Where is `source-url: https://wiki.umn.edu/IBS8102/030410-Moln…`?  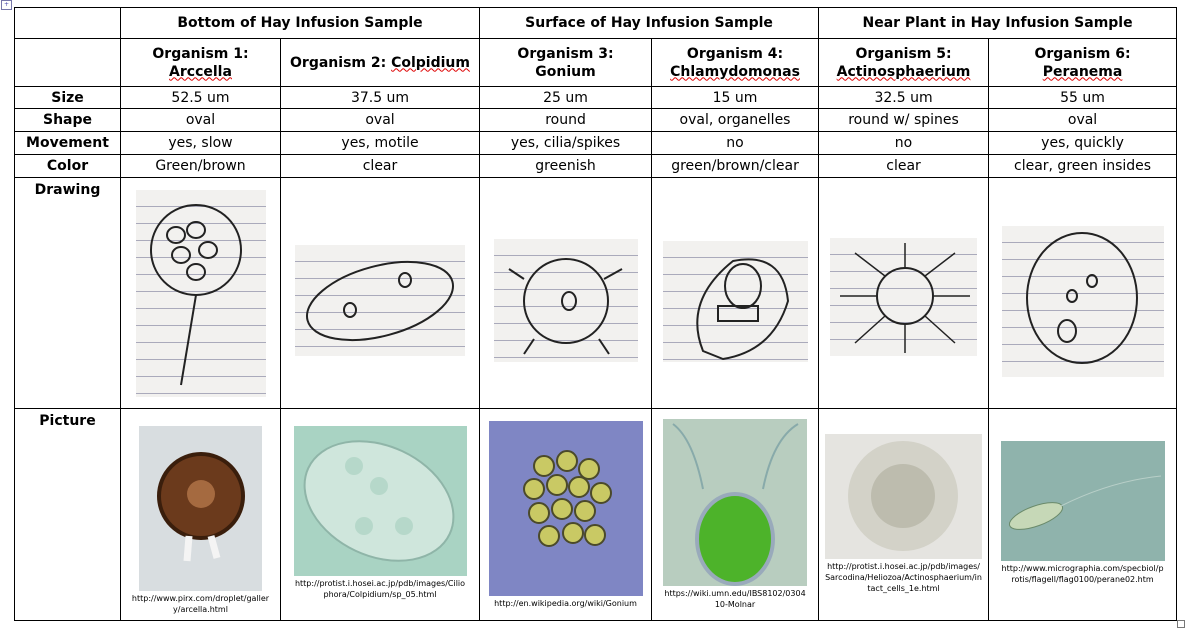
source-url: https://wiki.umn.edu/IBS8102/030410-Moln… is located at coordinates (735, 599).